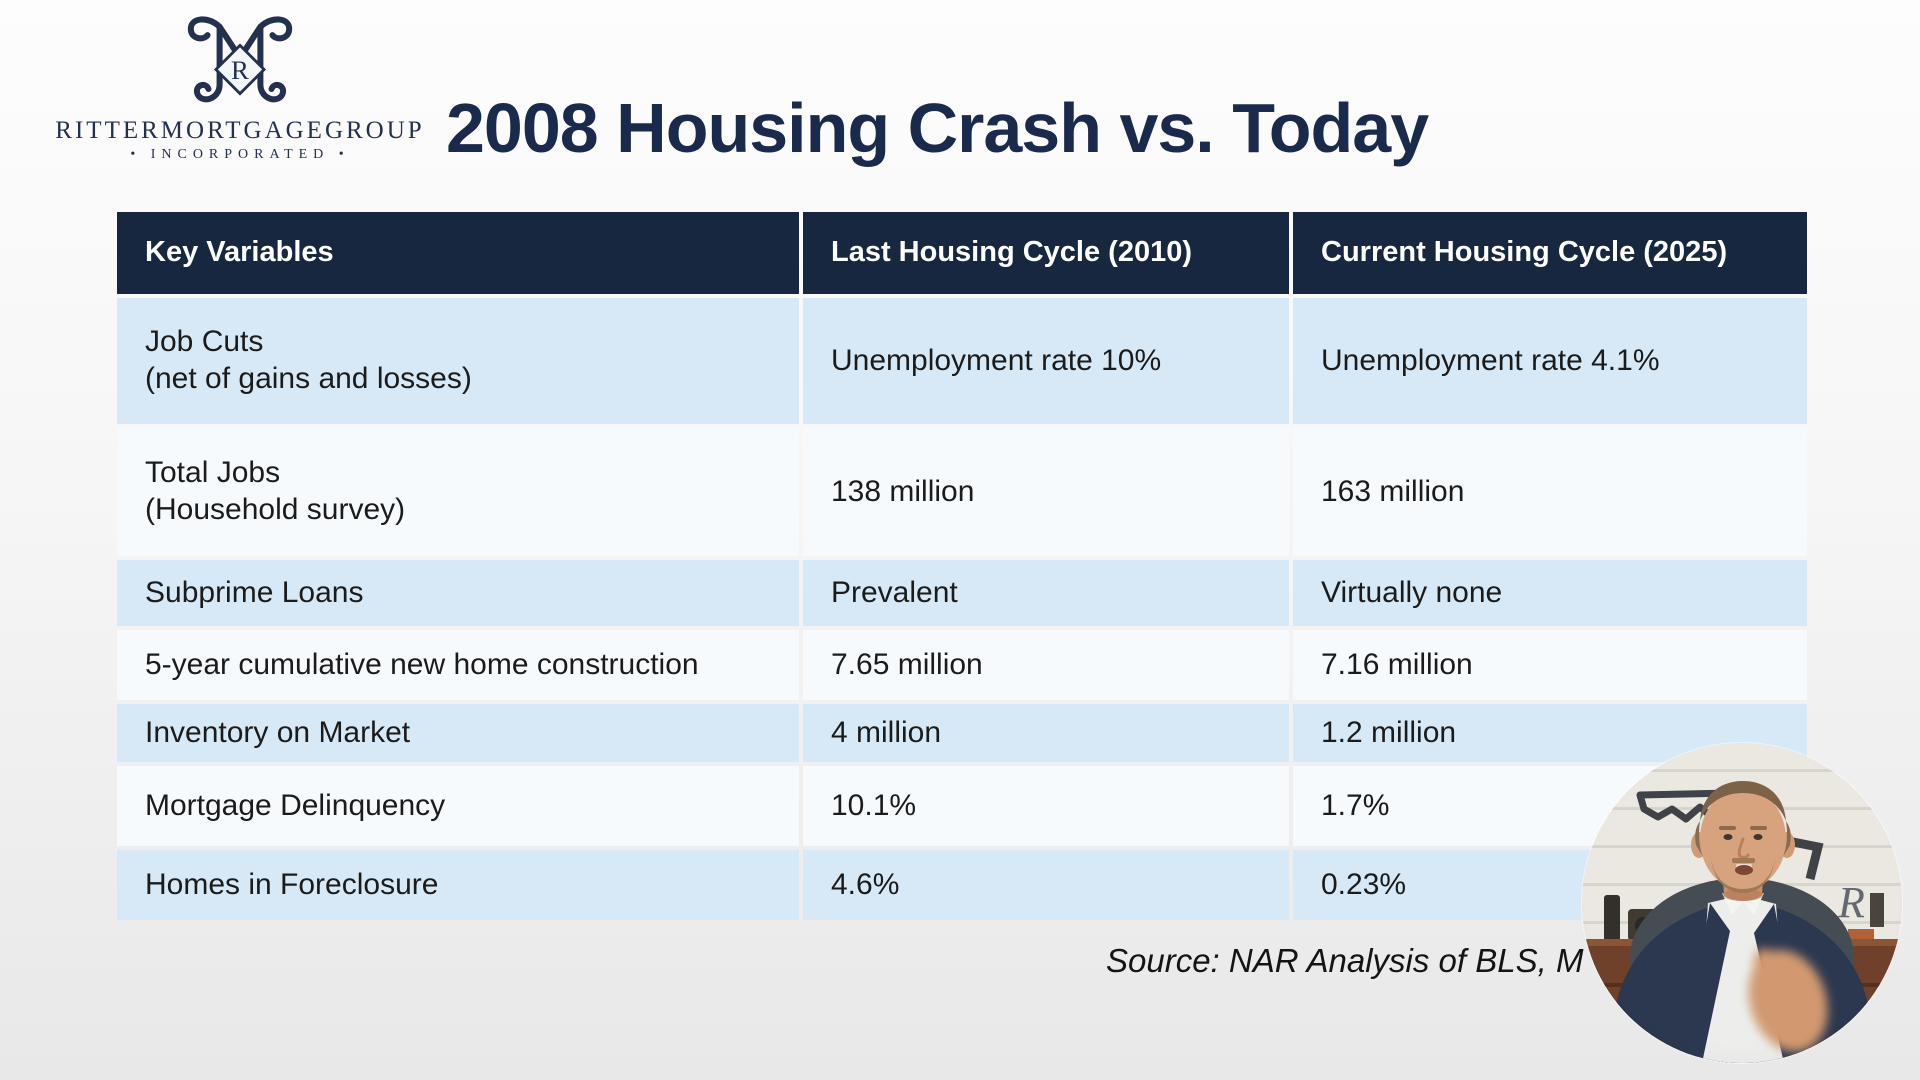 The height and width of the screenshot is (1080, 1920). Describe the element at coordinates (458, 665) in the screenshot. I see `cell-variable: 5-year cumulative new home construction` at that location.